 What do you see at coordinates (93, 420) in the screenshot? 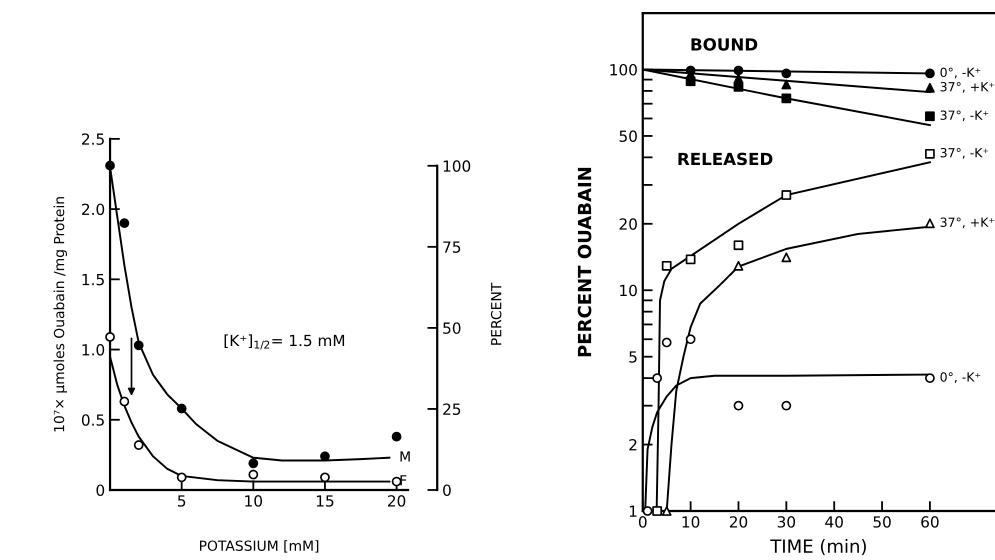
I see `y-tick-label: 0.5` at bounding box center [93, 420].